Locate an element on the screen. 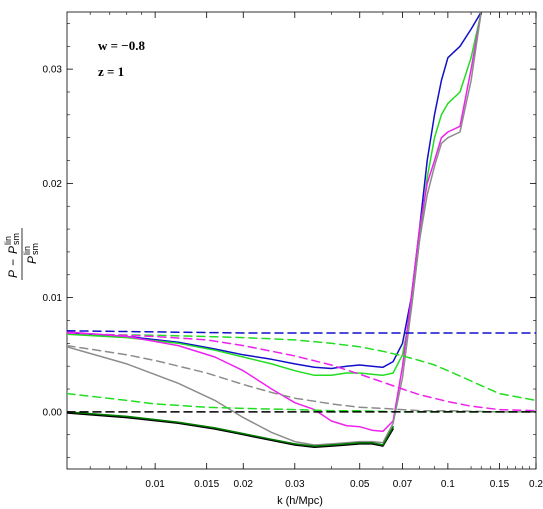 Image resolution: width=543 pixels, height=509 pixels. annotation-z: z = 1 is located at coordinates (111, 71).